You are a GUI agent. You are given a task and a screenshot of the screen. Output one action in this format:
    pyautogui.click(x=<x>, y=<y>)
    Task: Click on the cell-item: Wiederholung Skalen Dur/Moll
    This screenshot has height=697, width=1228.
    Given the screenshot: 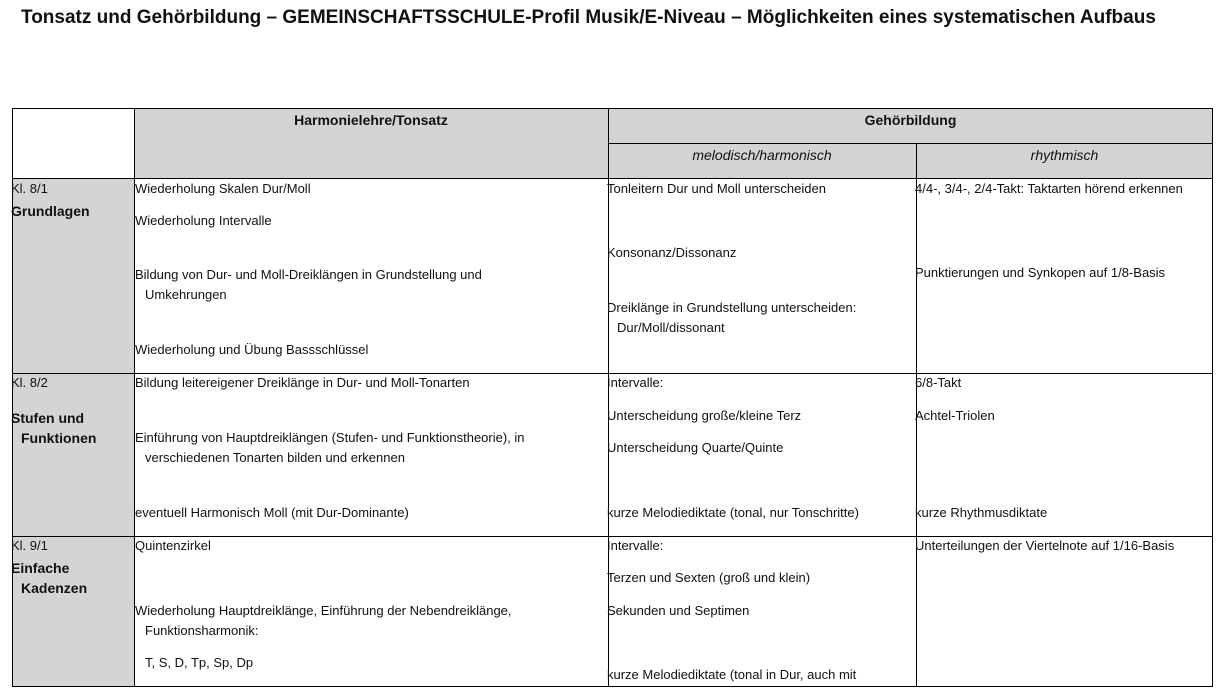 What is the action you would take?
    pyautogui.click(x=223, y=188)
    